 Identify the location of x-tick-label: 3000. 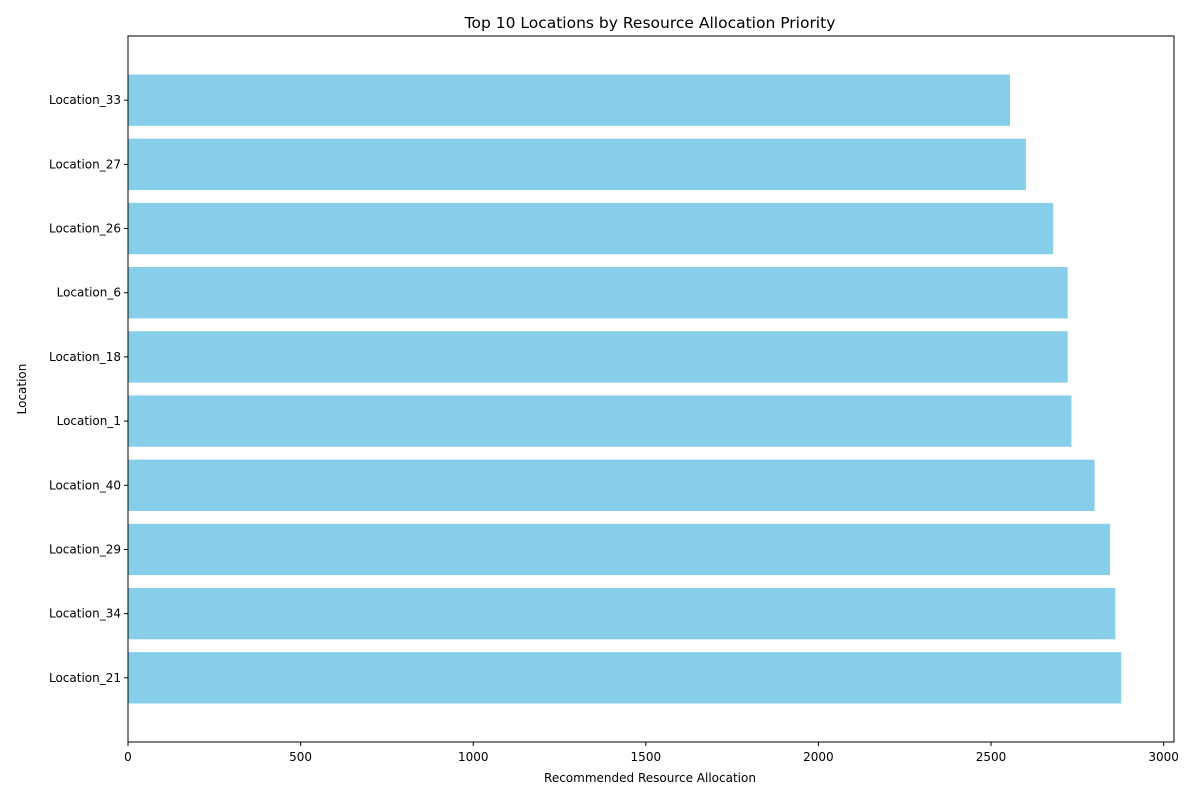
(1163, 757).